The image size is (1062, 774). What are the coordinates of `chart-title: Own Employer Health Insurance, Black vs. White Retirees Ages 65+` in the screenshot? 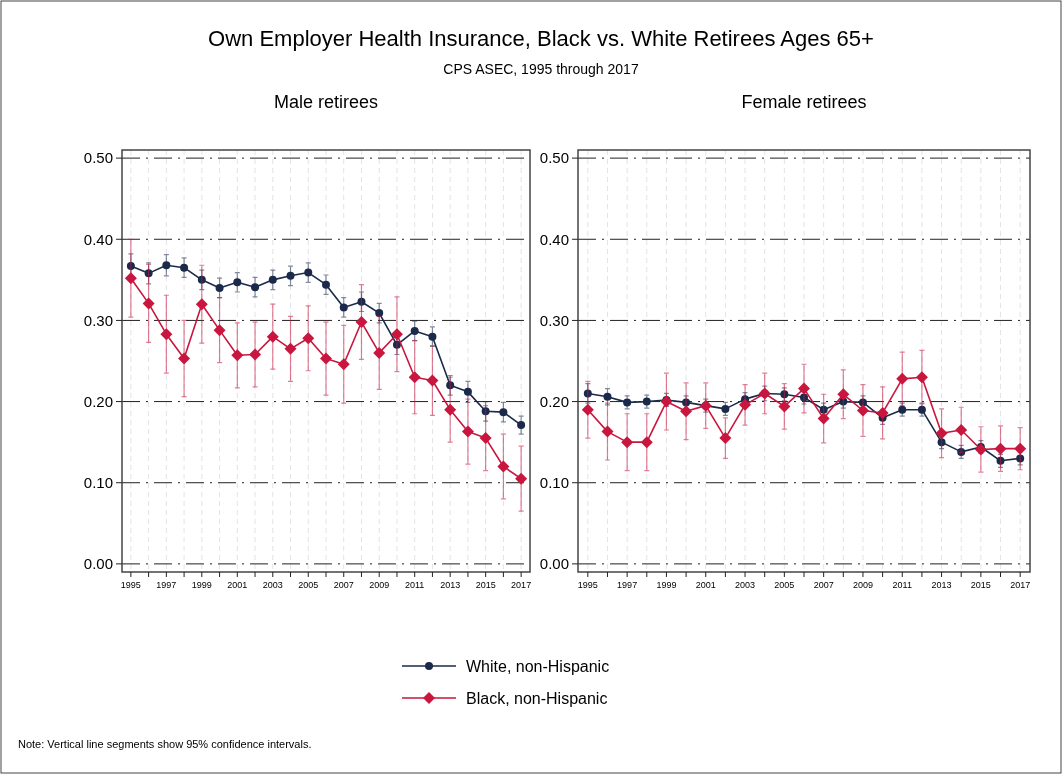 It's located at (541, 38).